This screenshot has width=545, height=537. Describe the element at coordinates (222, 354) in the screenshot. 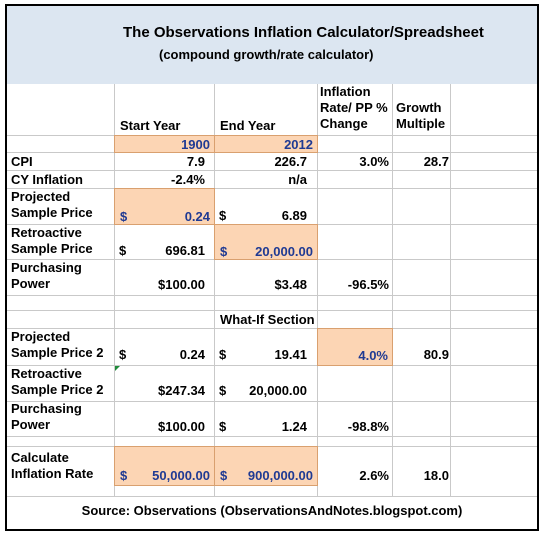

I see `projected2-end-currency: $` at that location.